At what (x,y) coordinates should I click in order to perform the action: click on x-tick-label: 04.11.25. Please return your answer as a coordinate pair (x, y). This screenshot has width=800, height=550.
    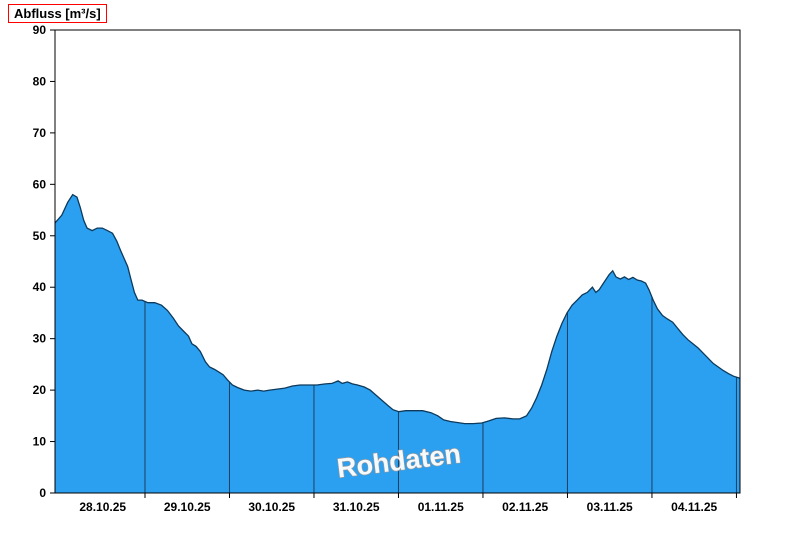
    Looking at the image, I should click on (694, 507).